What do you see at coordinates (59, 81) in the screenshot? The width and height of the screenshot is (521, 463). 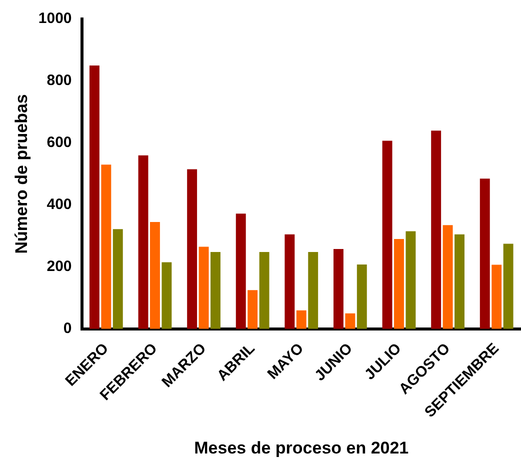 I see `y-tick-label: 800` at bounding box center [59, 81].